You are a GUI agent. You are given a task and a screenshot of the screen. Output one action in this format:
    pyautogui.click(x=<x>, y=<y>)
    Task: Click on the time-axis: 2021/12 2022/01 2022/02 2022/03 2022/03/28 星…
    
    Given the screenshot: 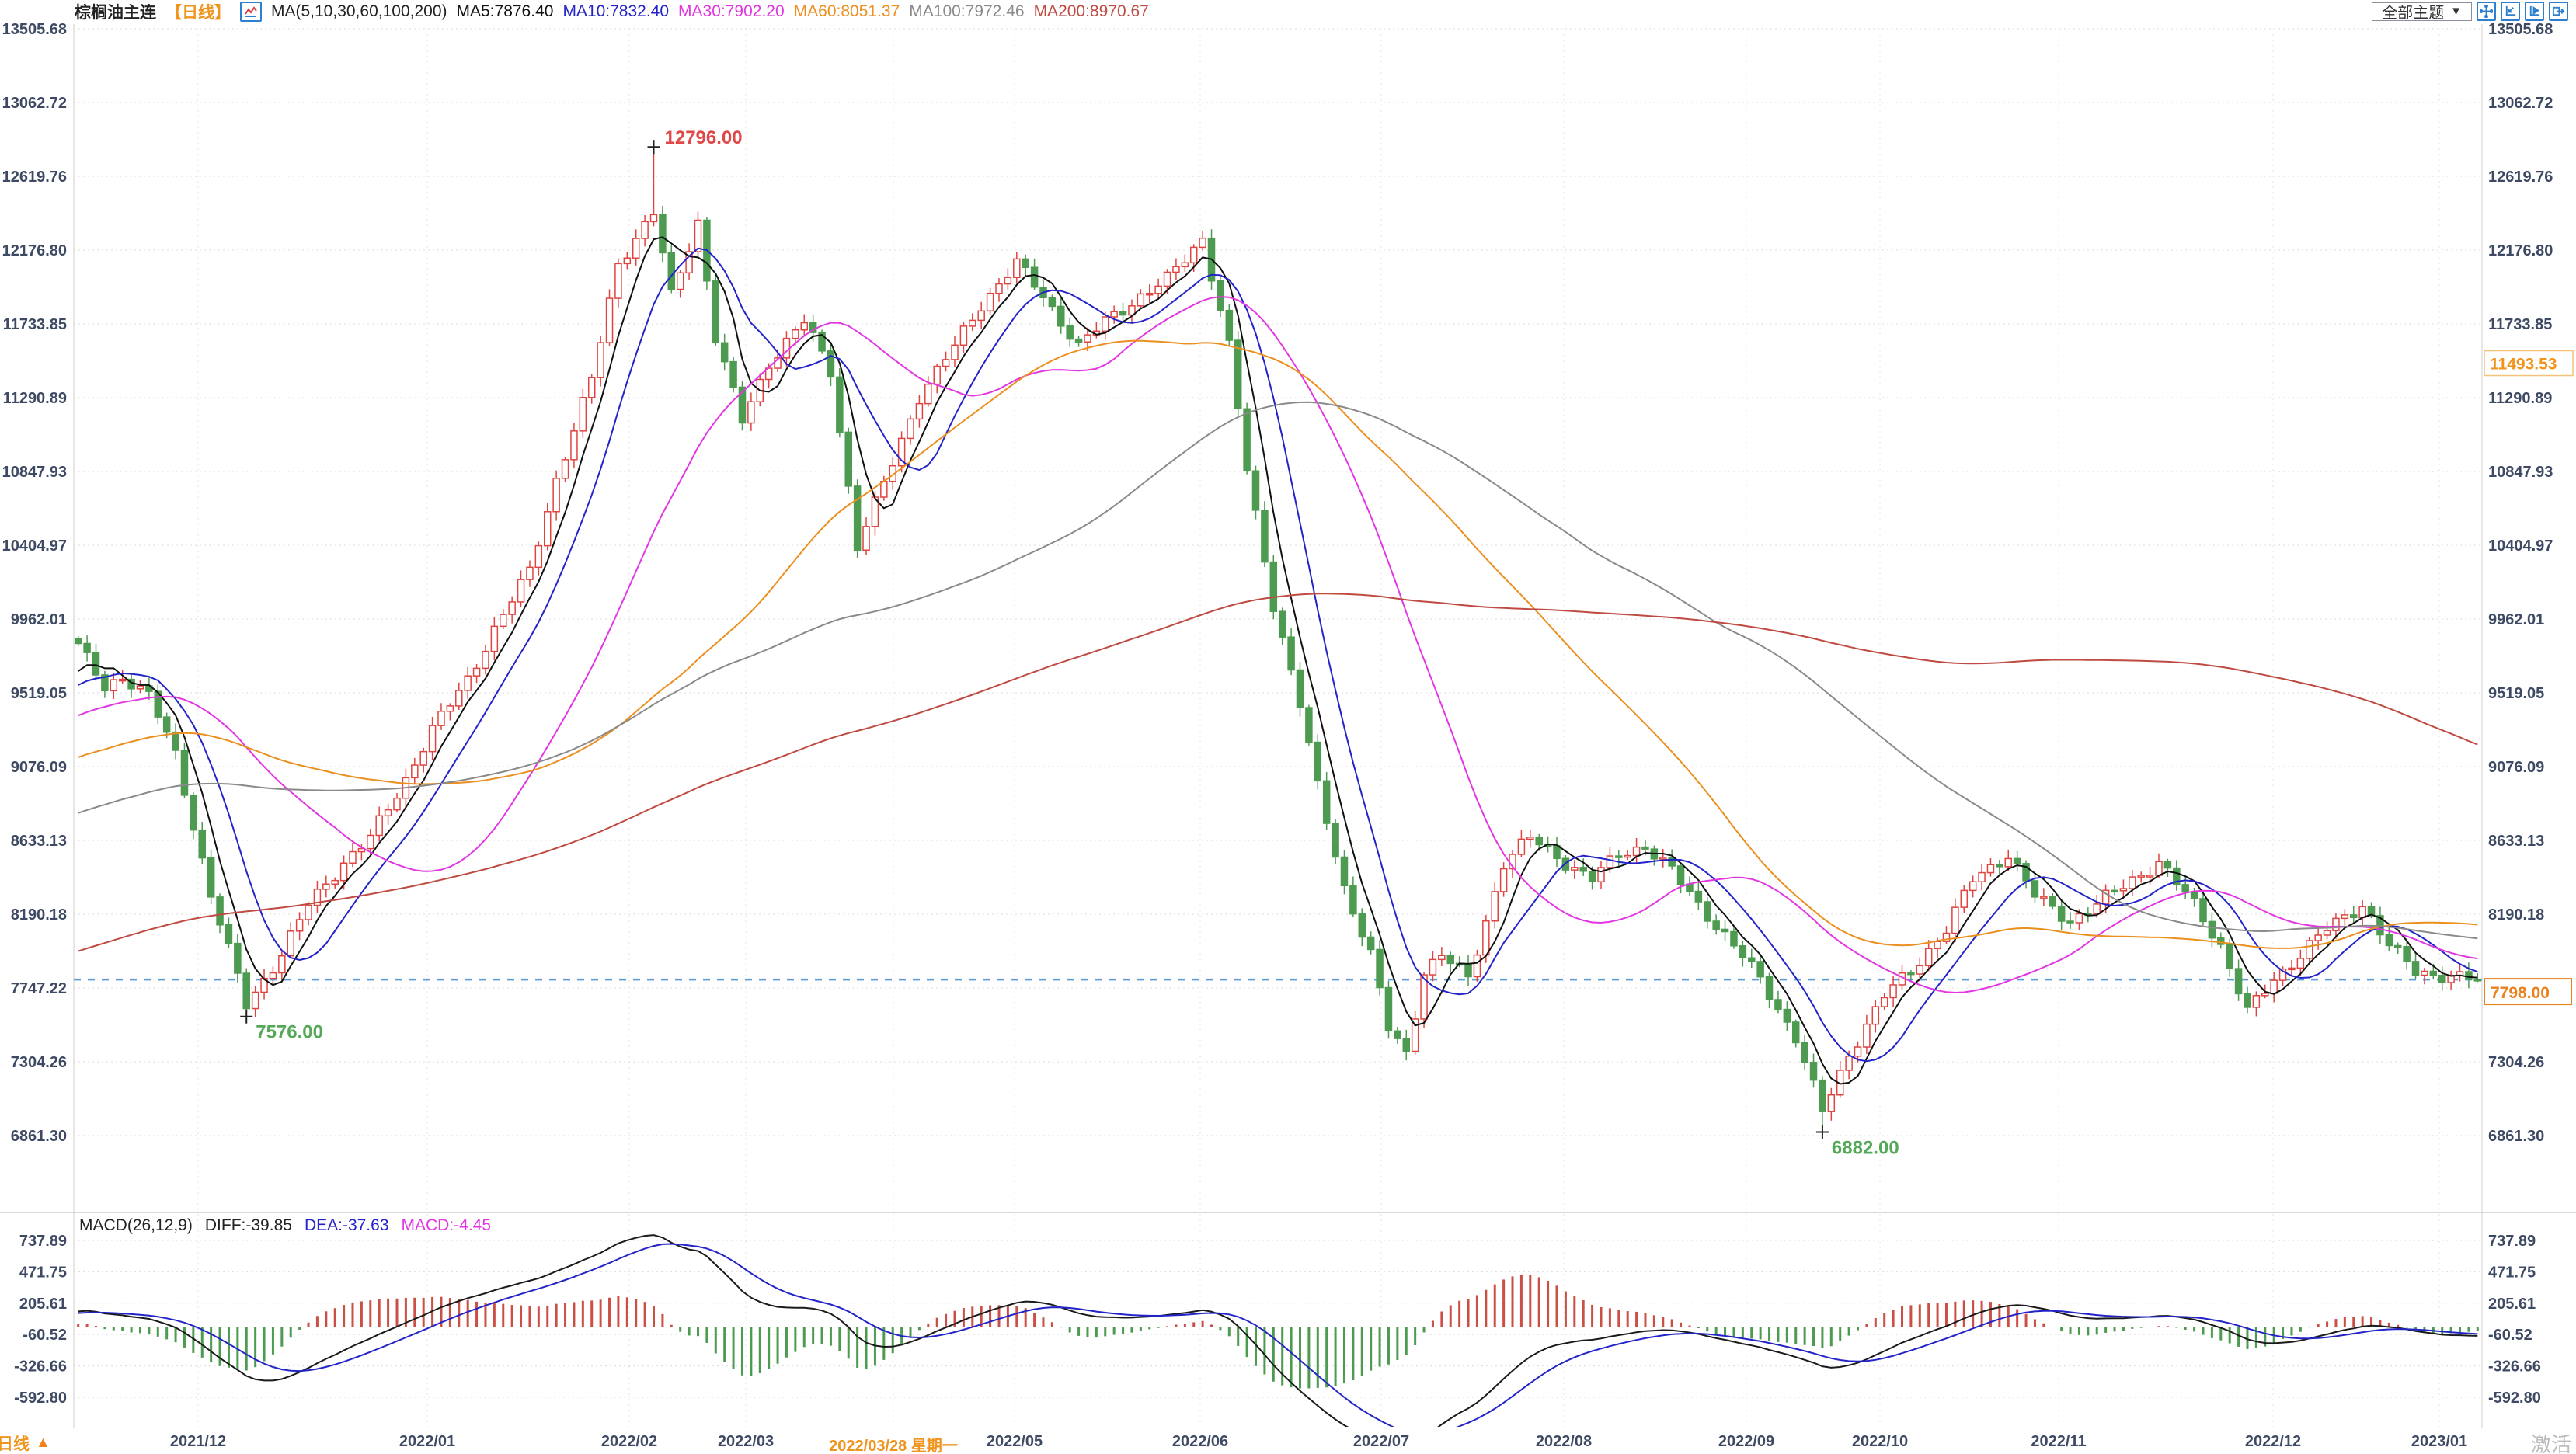 What is the action you would take?
    pyautogui.click(x=1288, y=1441)
    